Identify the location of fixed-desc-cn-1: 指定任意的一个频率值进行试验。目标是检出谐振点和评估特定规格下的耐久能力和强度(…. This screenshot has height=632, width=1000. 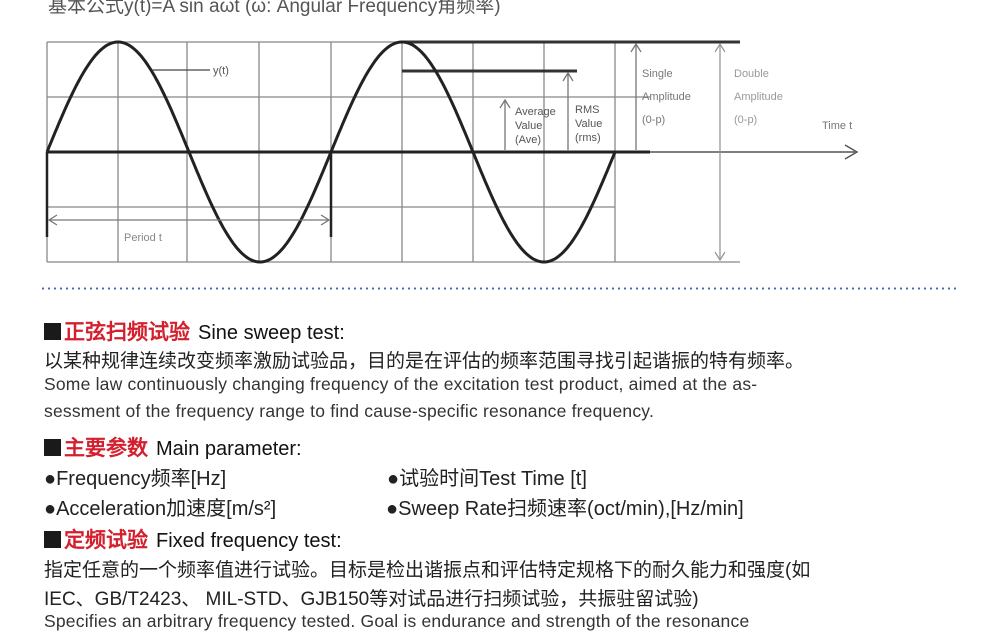
(427, 570).